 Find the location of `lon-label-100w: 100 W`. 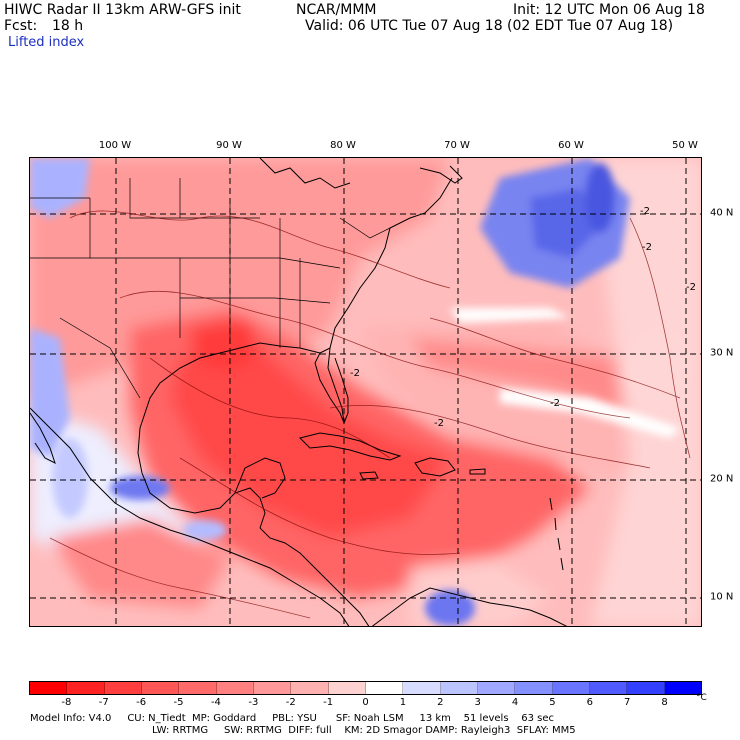

lon-label-100w: 100 W is located at coordinates (115, 145).